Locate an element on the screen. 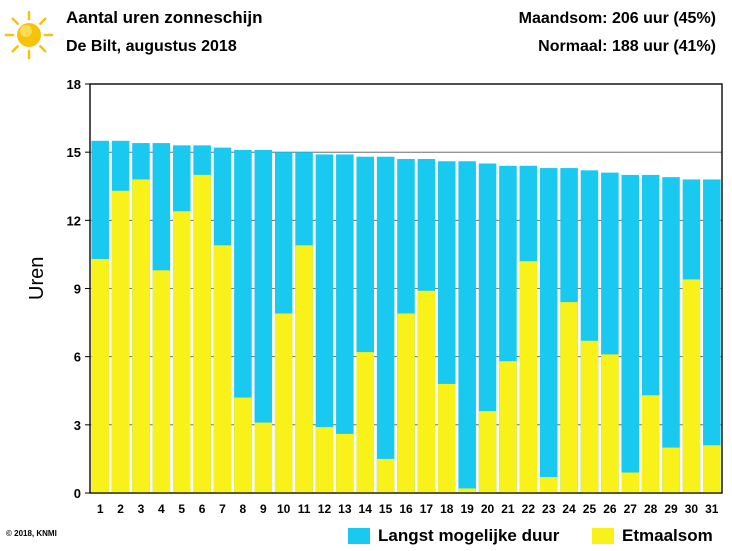 The width and height of the screenshot is (732, 551). x-tick-label-25: 25 is located at coordinates (590, 509).